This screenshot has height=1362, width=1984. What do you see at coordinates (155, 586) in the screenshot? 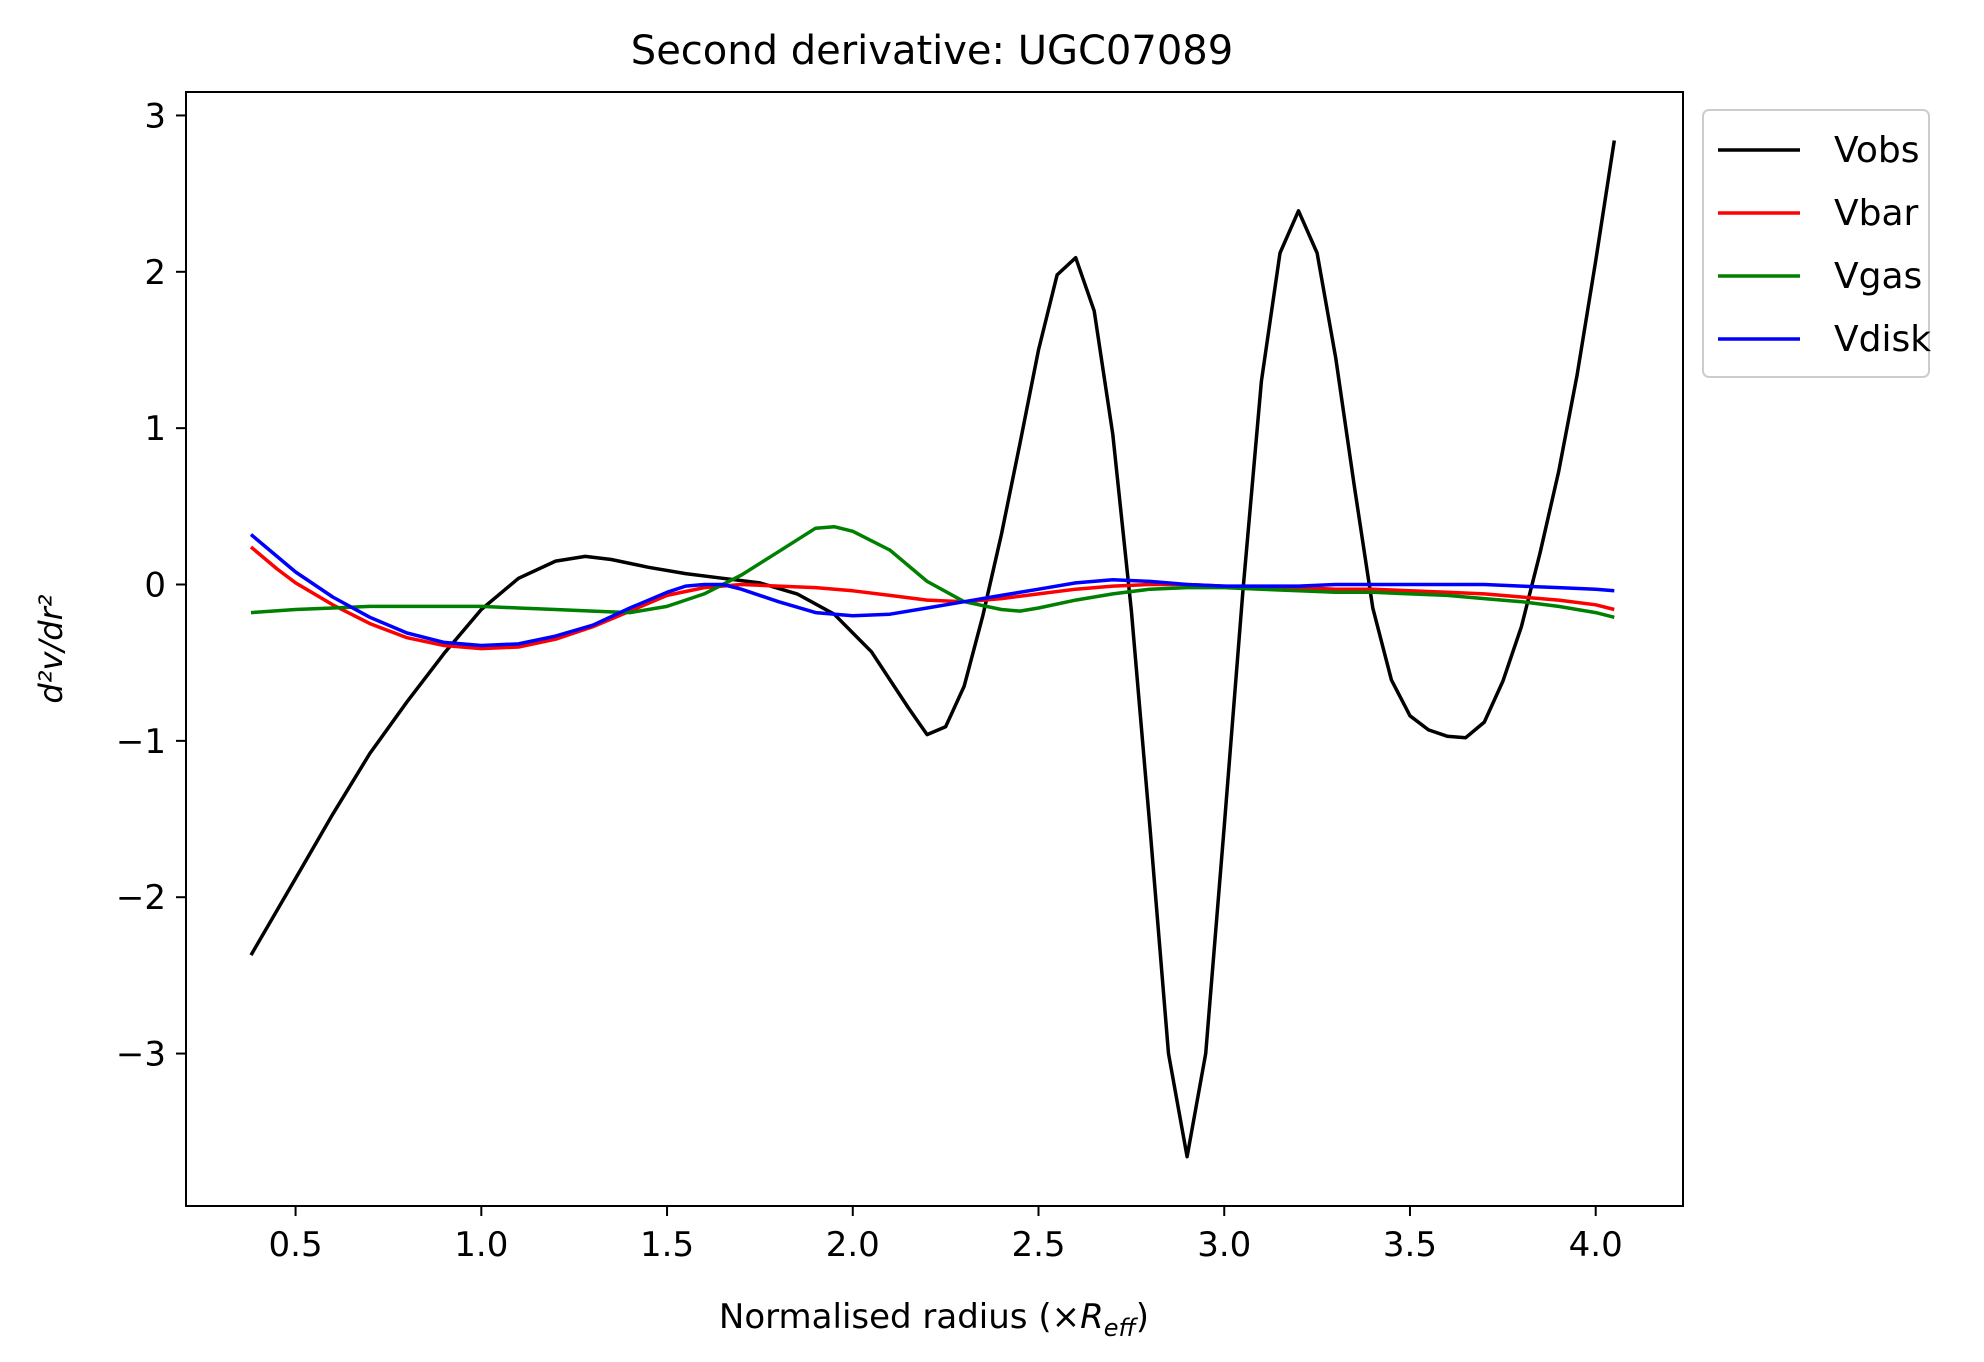
I see `y-tick-label: 0` at bounding box center [155, 586].